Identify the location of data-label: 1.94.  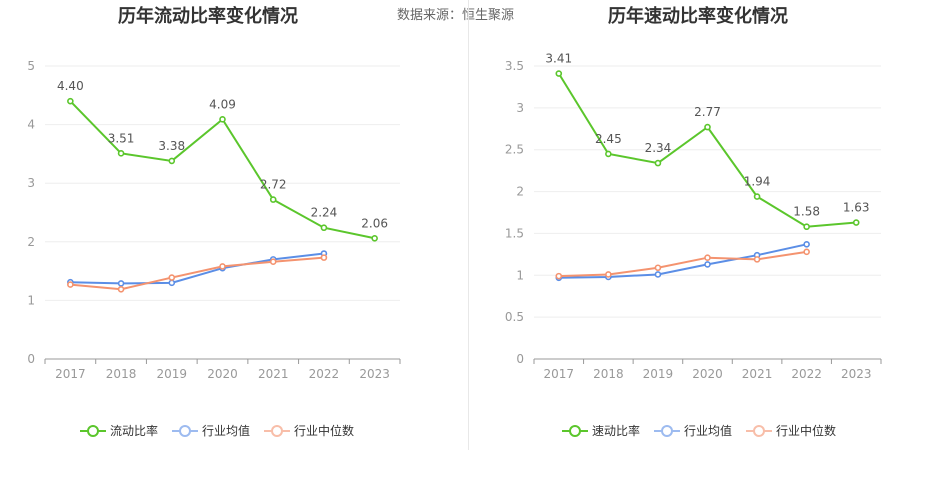
(757, 182).